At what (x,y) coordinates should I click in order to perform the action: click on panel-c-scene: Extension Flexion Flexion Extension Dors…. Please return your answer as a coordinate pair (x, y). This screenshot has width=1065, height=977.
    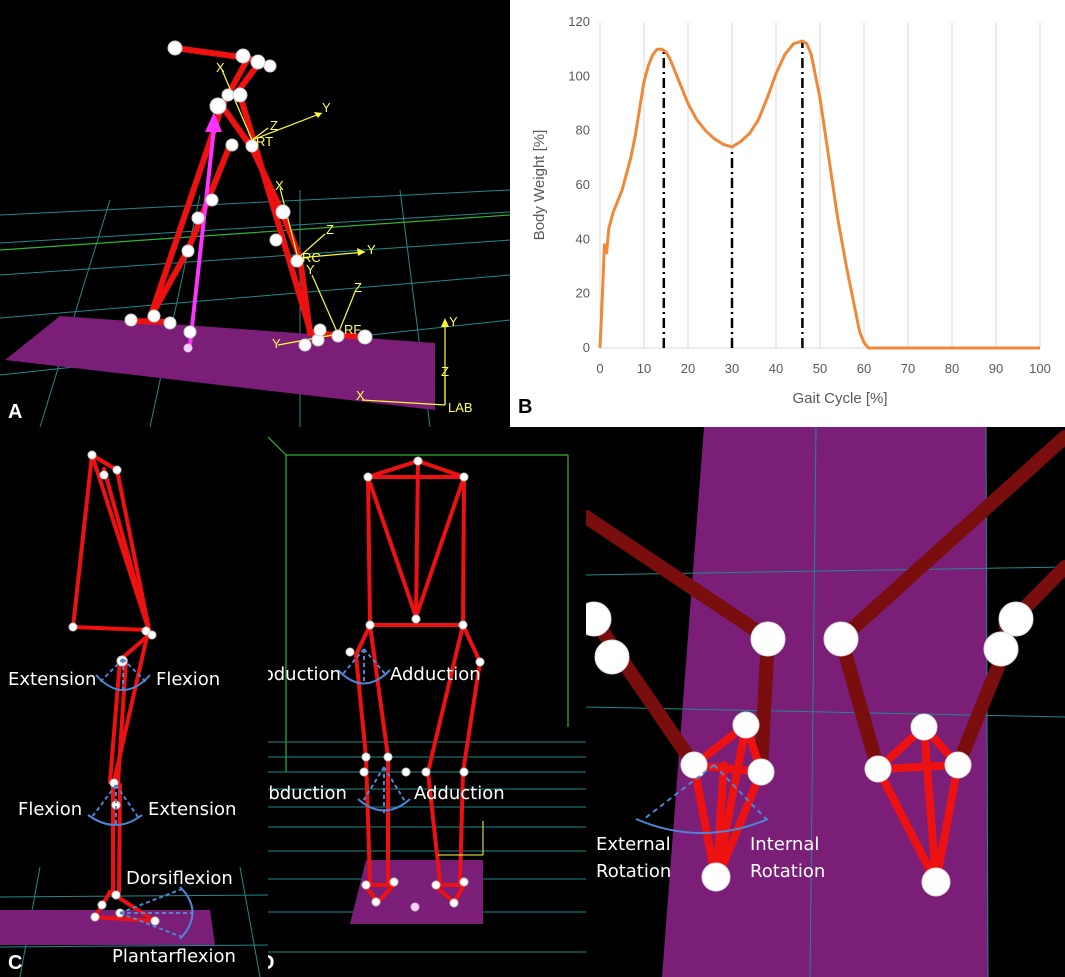
    Looking at the image, I should click on (134, 713).